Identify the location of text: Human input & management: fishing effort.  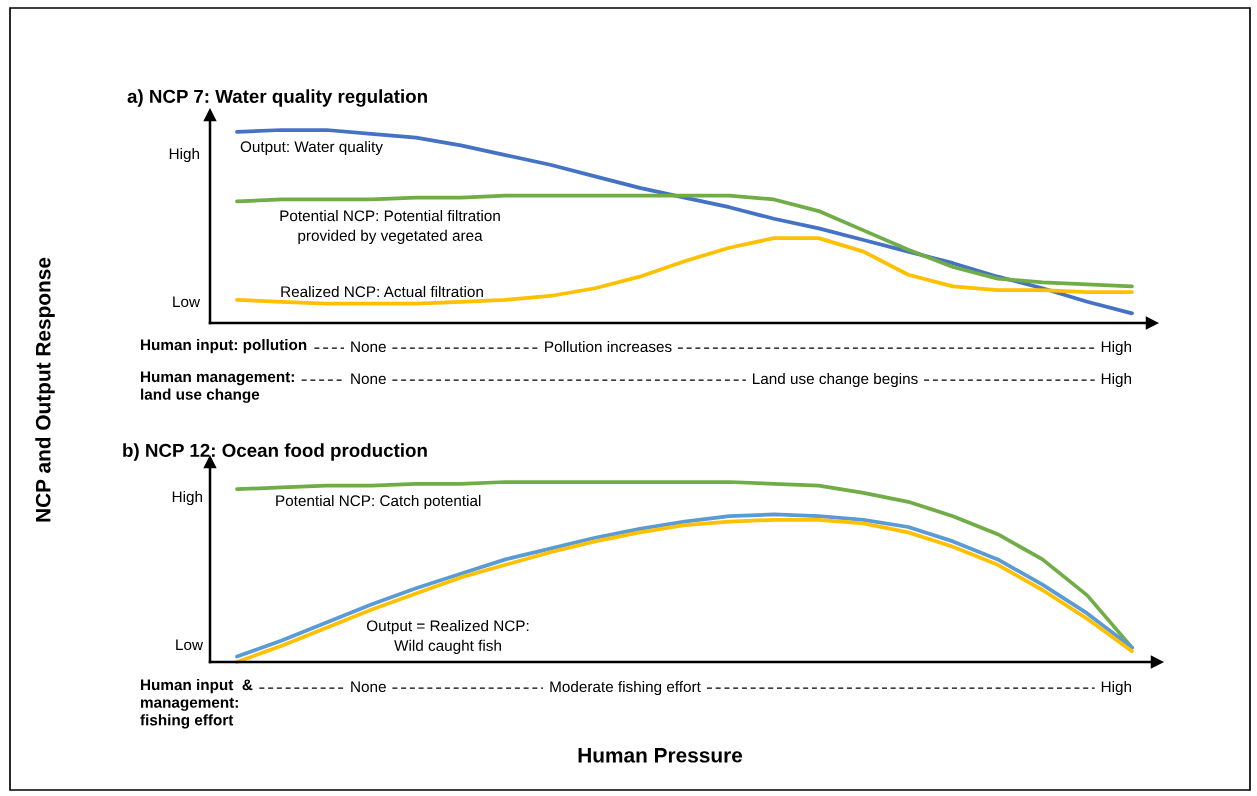
(196, 704).